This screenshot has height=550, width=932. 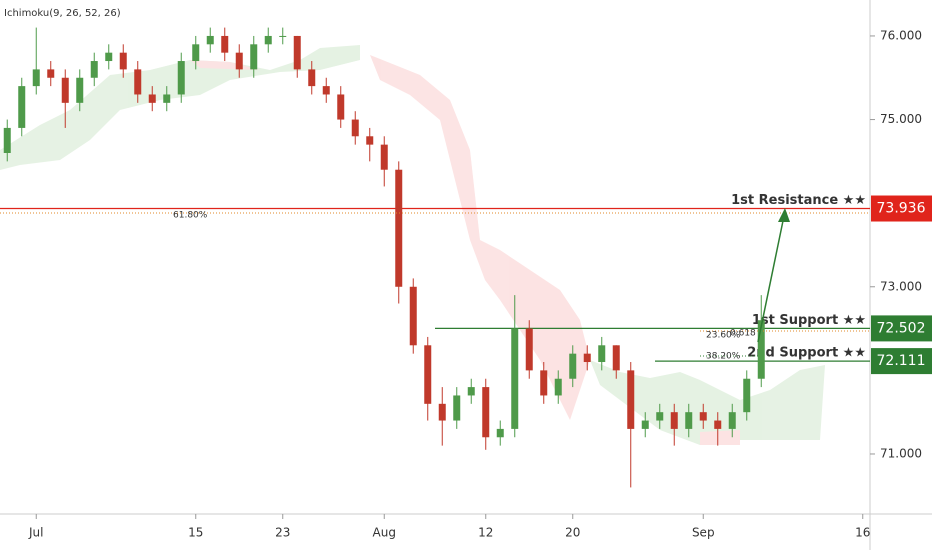 What do you see at coordinates (190, 216) in the screenshot?
I see `fib-label: 61.80%` at bounding box center [190, 216].